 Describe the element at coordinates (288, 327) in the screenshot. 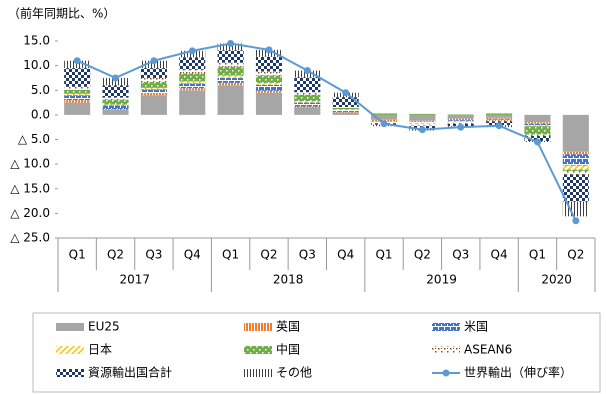

I see `legend-label: 英国` at that location.